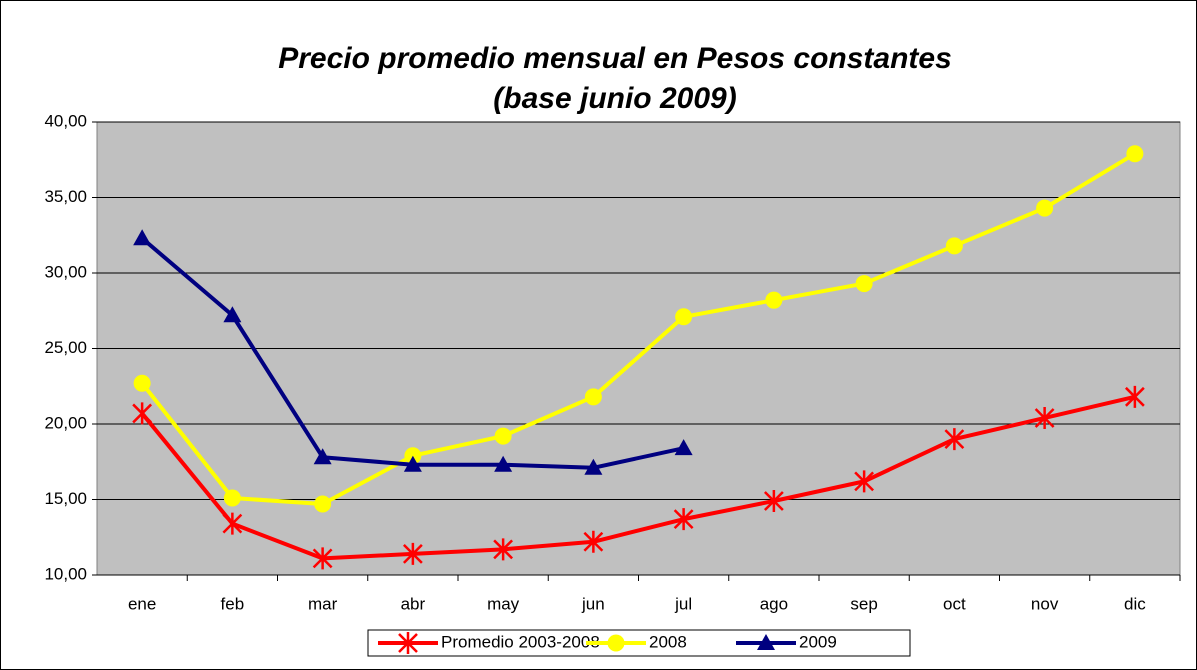 The height and width of the screenshot is (670, 1197). Describe the element at coordinates (233, 603) in the screenshot. I see `x-tick-label: feb` at that location.